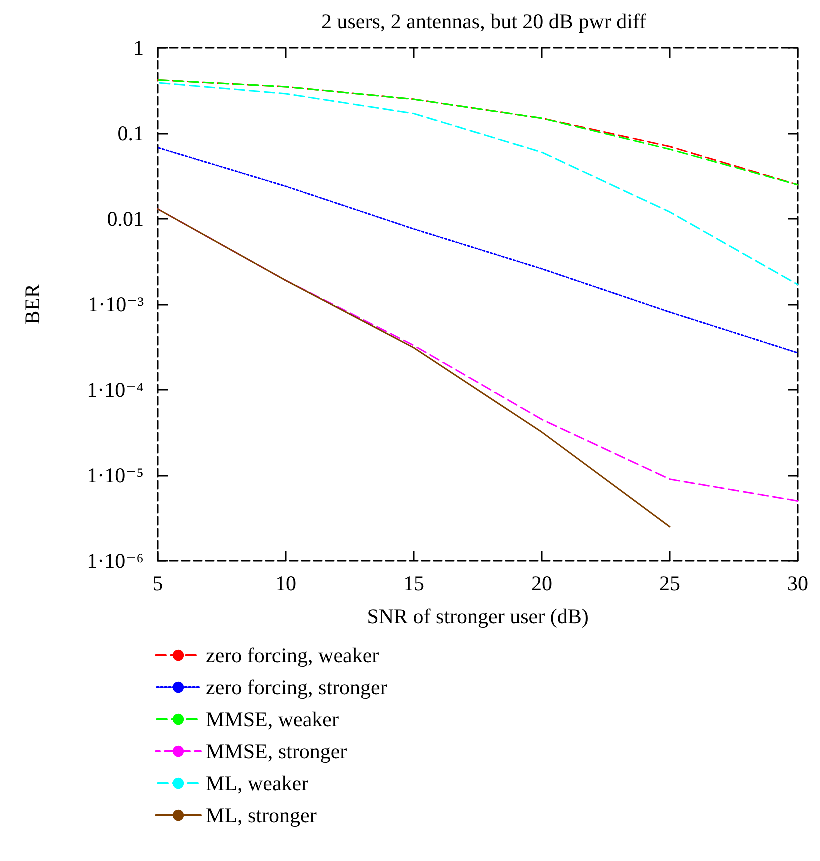 The height and width of the screenshot is (861, 820). I want to click on legend-label: MMSE, weaker, so click(272, 720).